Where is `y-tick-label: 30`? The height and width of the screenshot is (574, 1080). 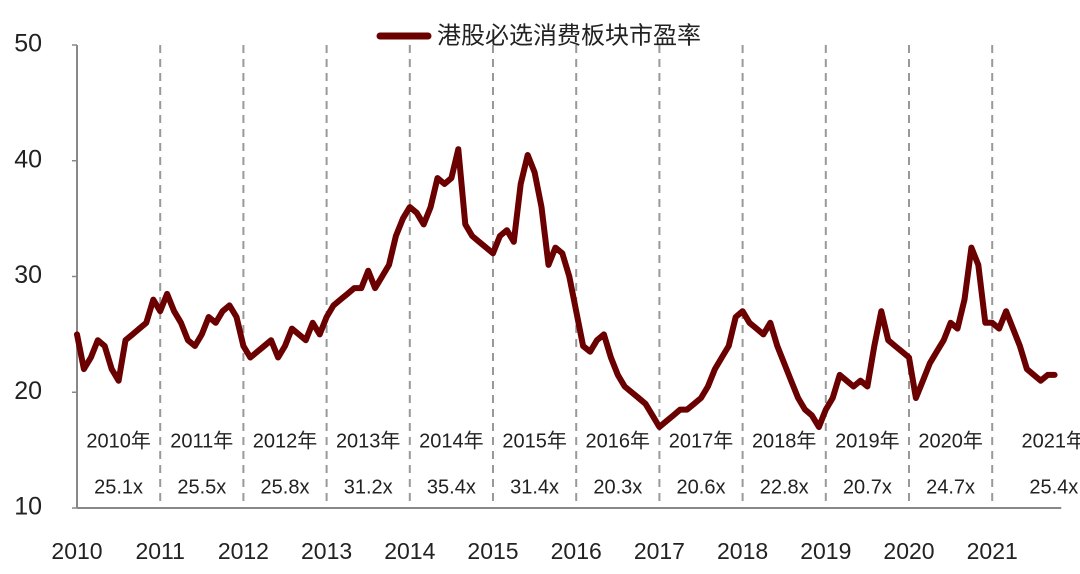 y-tick-label: 30 is located at coordinates (28, 275).